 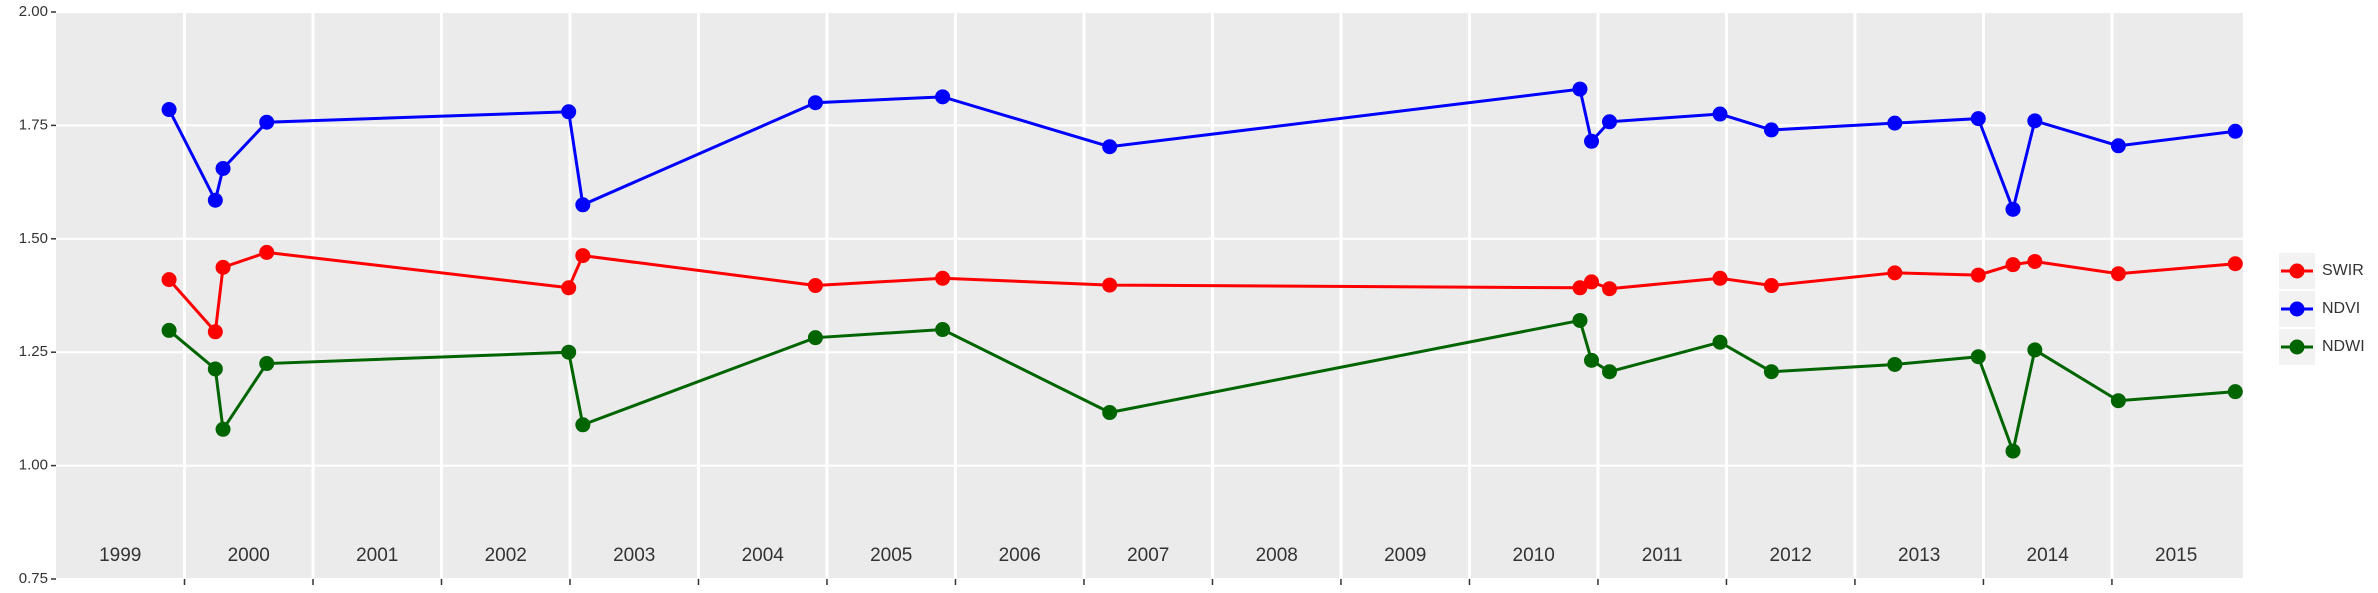 What do you see at coordinates (1791, 555) in the screenshot?
I see `x-tick-label: 2012` at bounding box center [1791, 555].